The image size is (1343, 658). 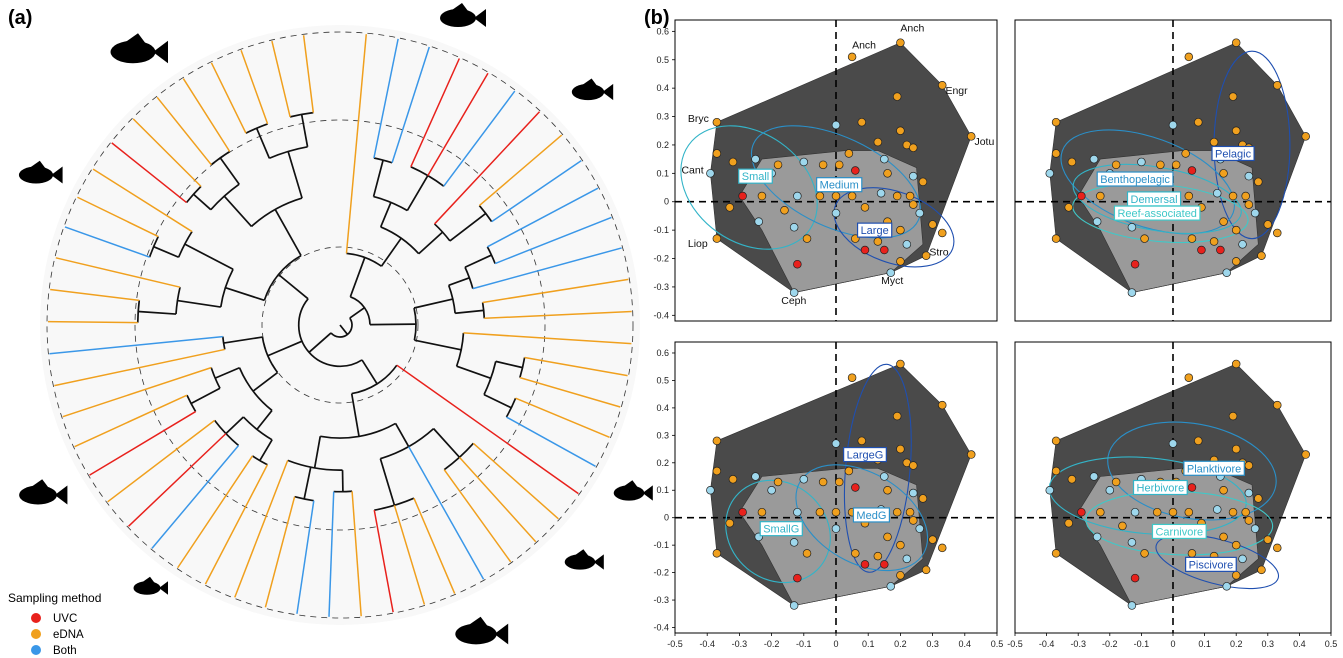 I want to click on plot-area-size, so click(x=836, y=170).